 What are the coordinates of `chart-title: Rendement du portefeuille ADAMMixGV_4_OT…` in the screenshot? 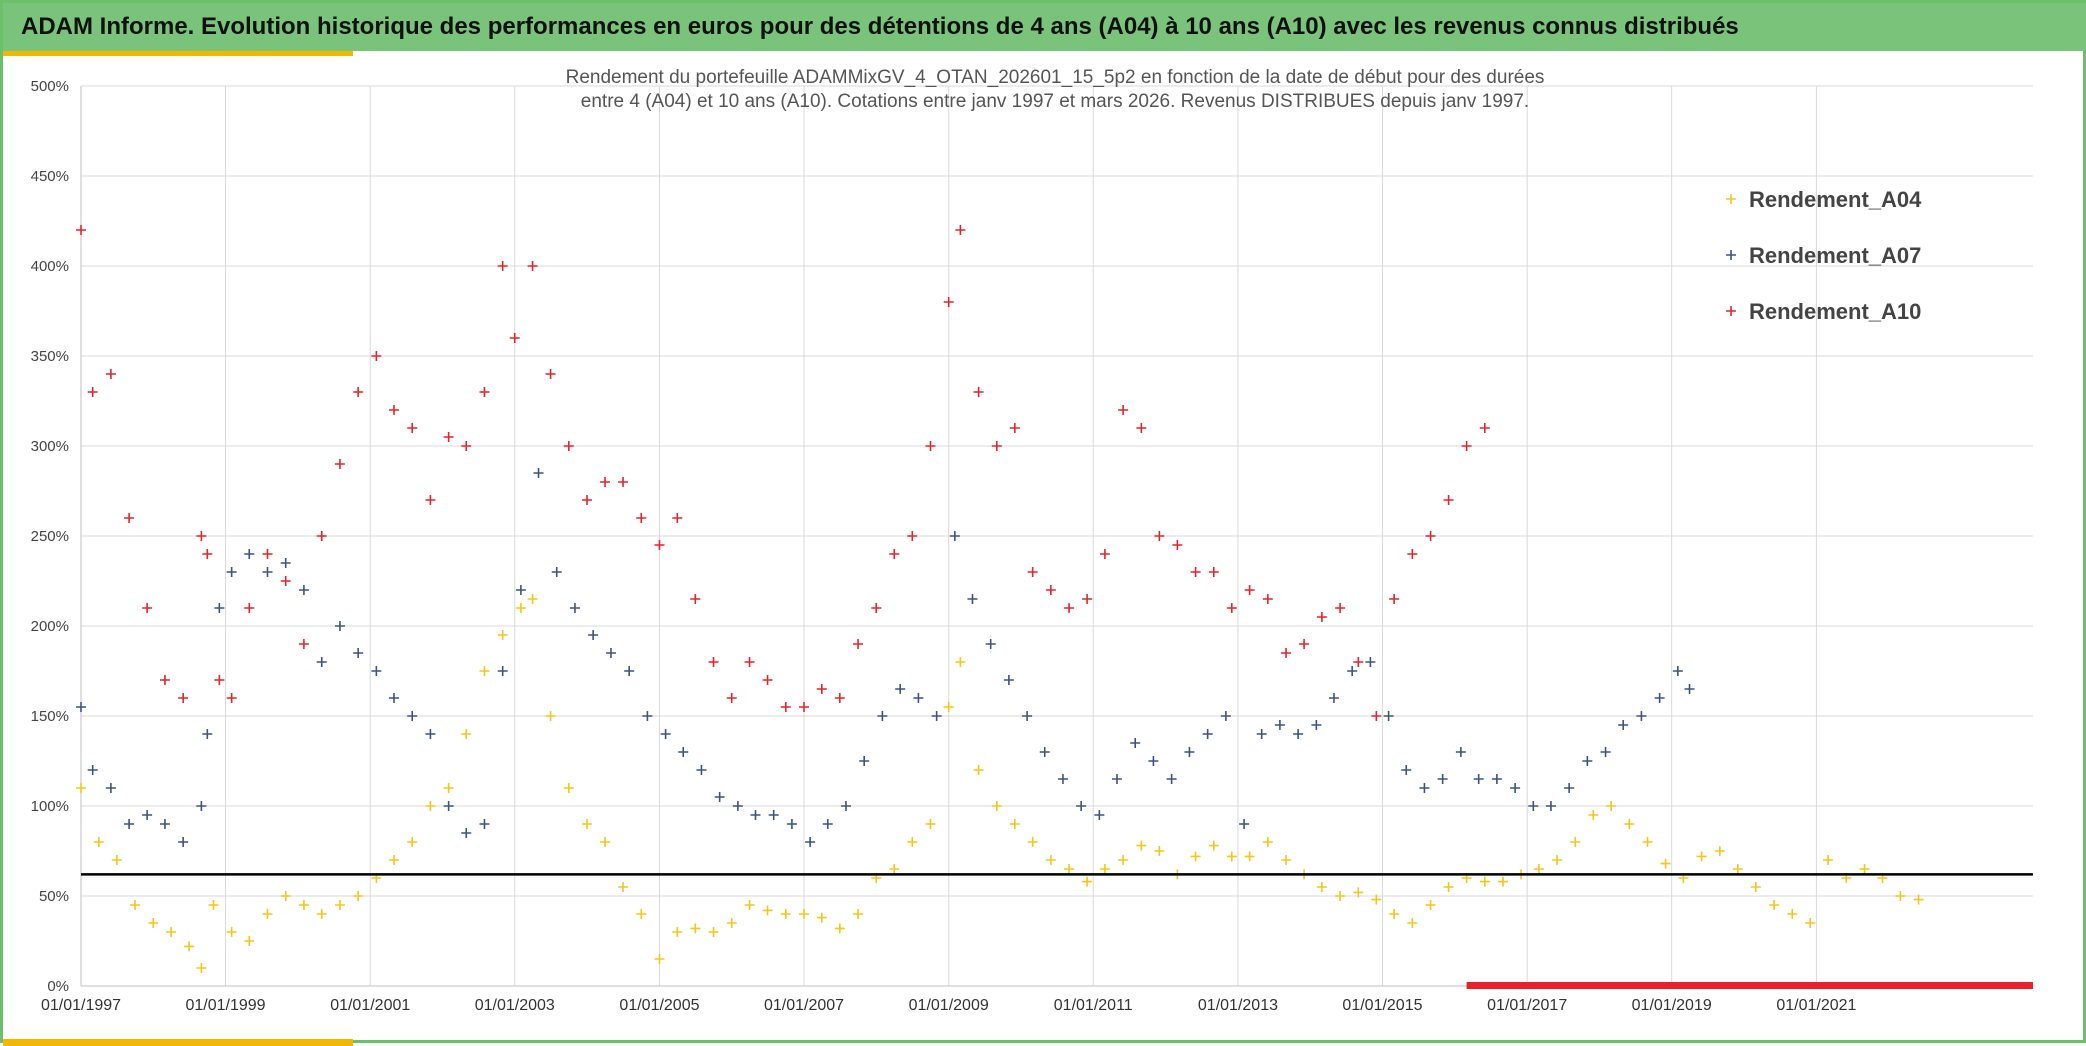 It's located at (1055, 77).